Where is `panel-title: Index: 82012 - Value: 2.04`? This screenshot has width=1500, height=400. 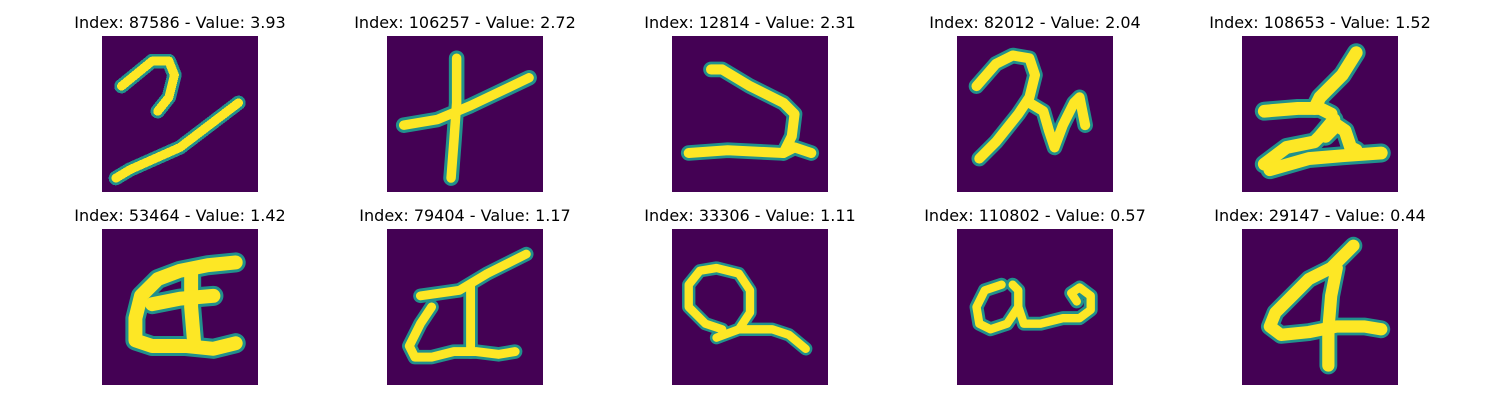
panel-title: Index: 82012 - Value: 2.04 is located at coordinates (1035, 22).